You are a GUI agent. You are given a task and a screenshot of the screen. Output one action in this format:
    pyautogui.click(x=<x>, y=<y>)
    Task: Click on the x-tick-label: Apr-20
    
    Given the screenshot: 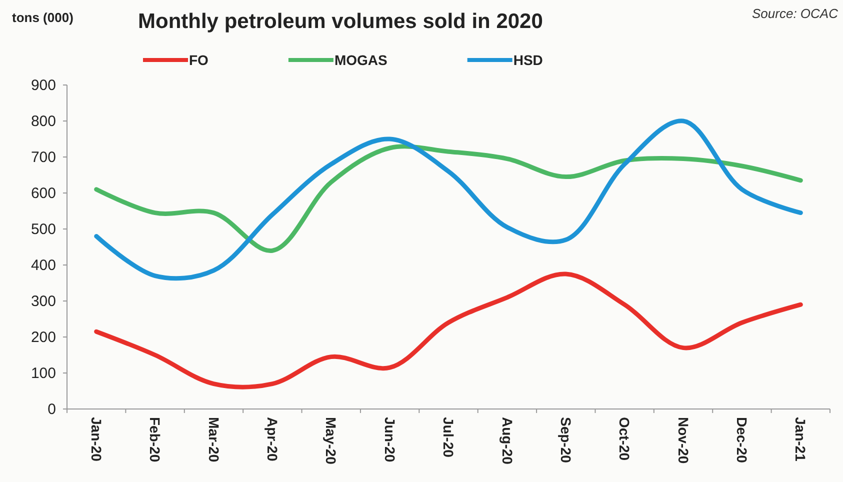 What is the action you would take?
    pyautogui.click(x=272, y=439)
    